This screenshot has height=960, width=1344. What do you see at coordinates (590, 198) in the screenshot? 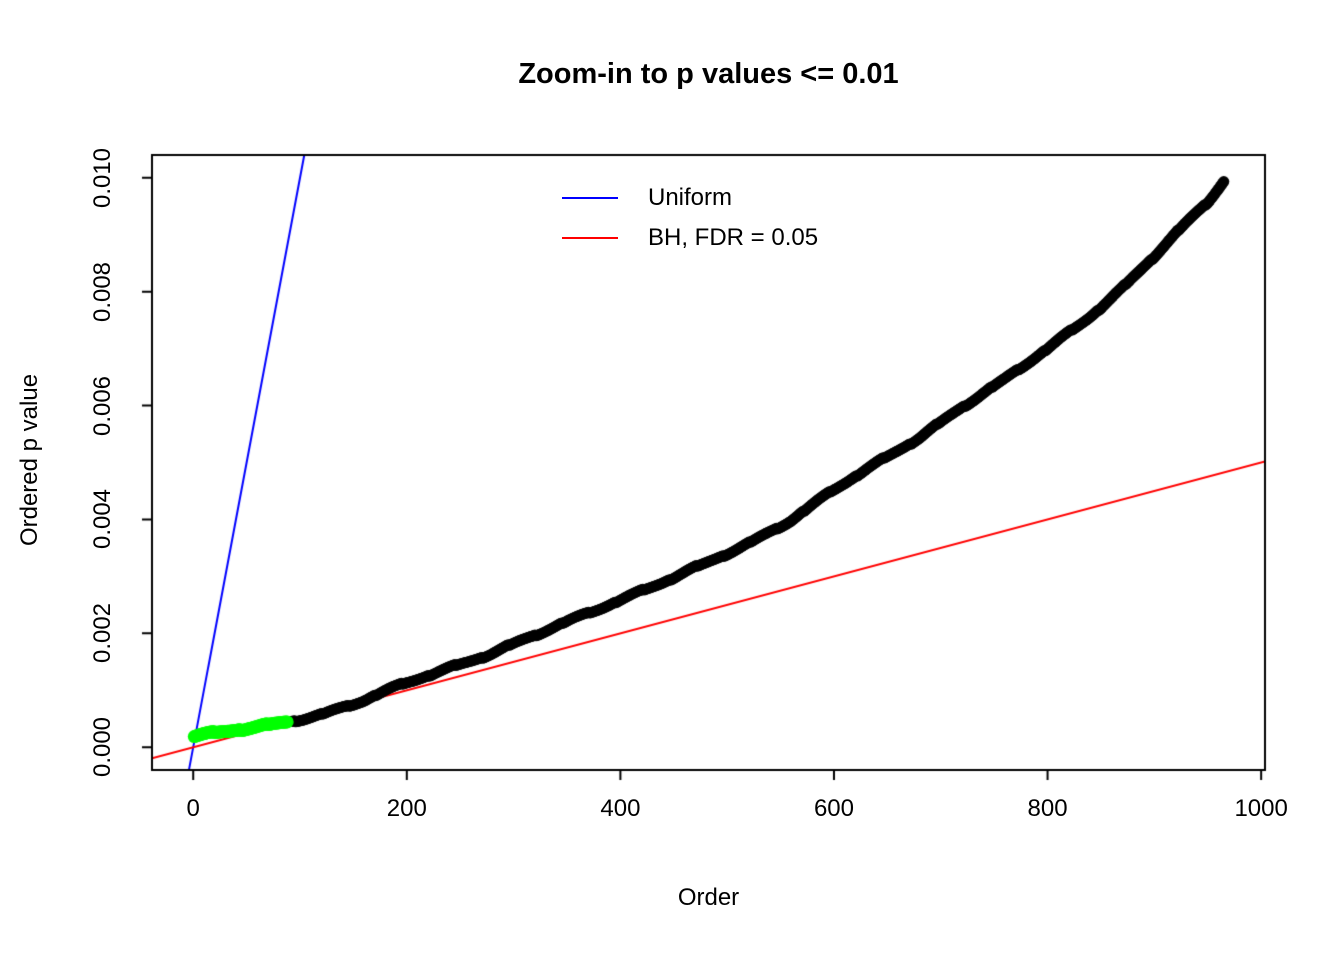
I see `legend-line-uniform` at bounding box center [590, 198].